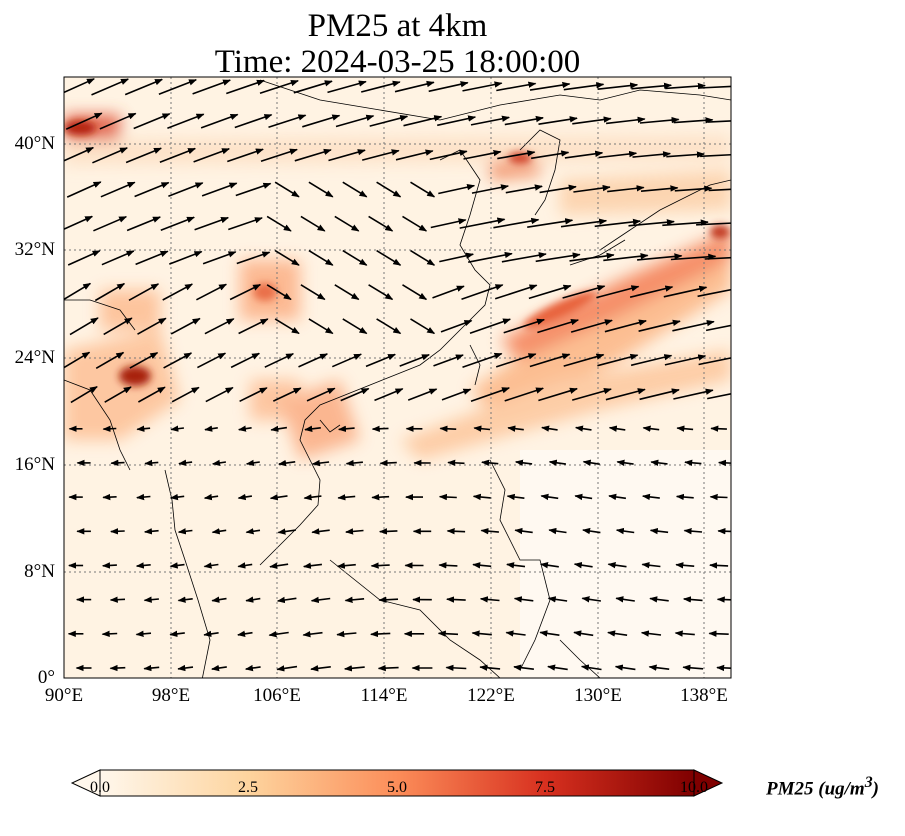  I want to click on map-title: PM25 at 4km, so click(397, 26).